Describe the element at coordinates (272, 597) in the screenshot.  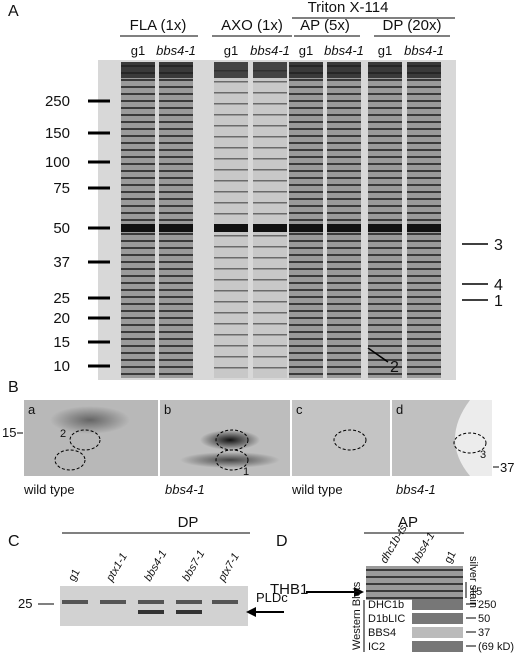
I see `band-label: PLDc` at that location.